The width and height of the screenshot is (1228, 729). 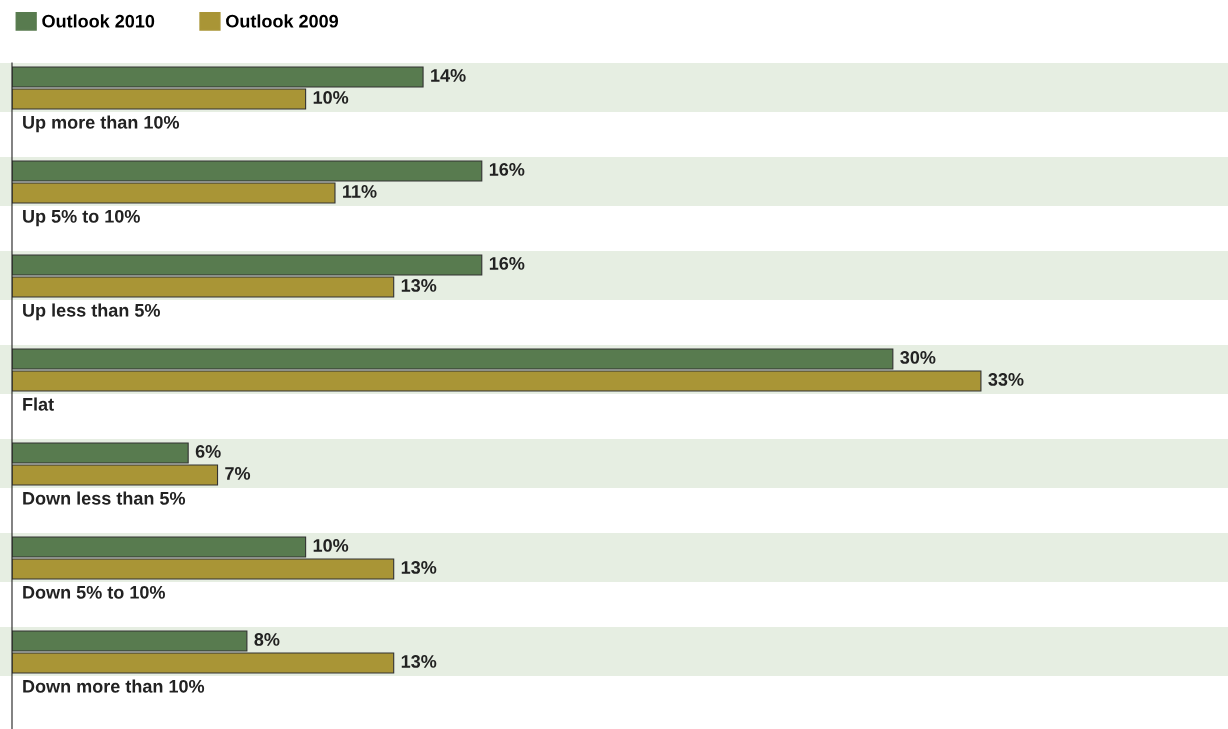 I want to click on y-tick-label: Up less than 5%, so click(x=91, y=312).